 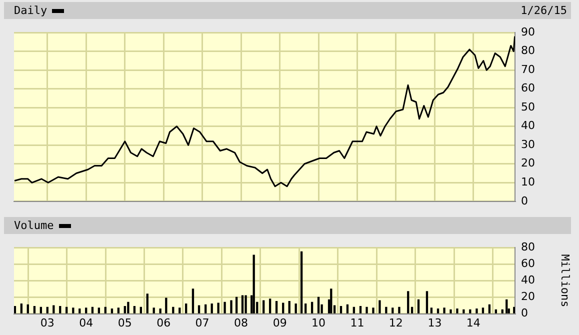 I want to click on text: 1/26/15, so click(x=543, y=10).